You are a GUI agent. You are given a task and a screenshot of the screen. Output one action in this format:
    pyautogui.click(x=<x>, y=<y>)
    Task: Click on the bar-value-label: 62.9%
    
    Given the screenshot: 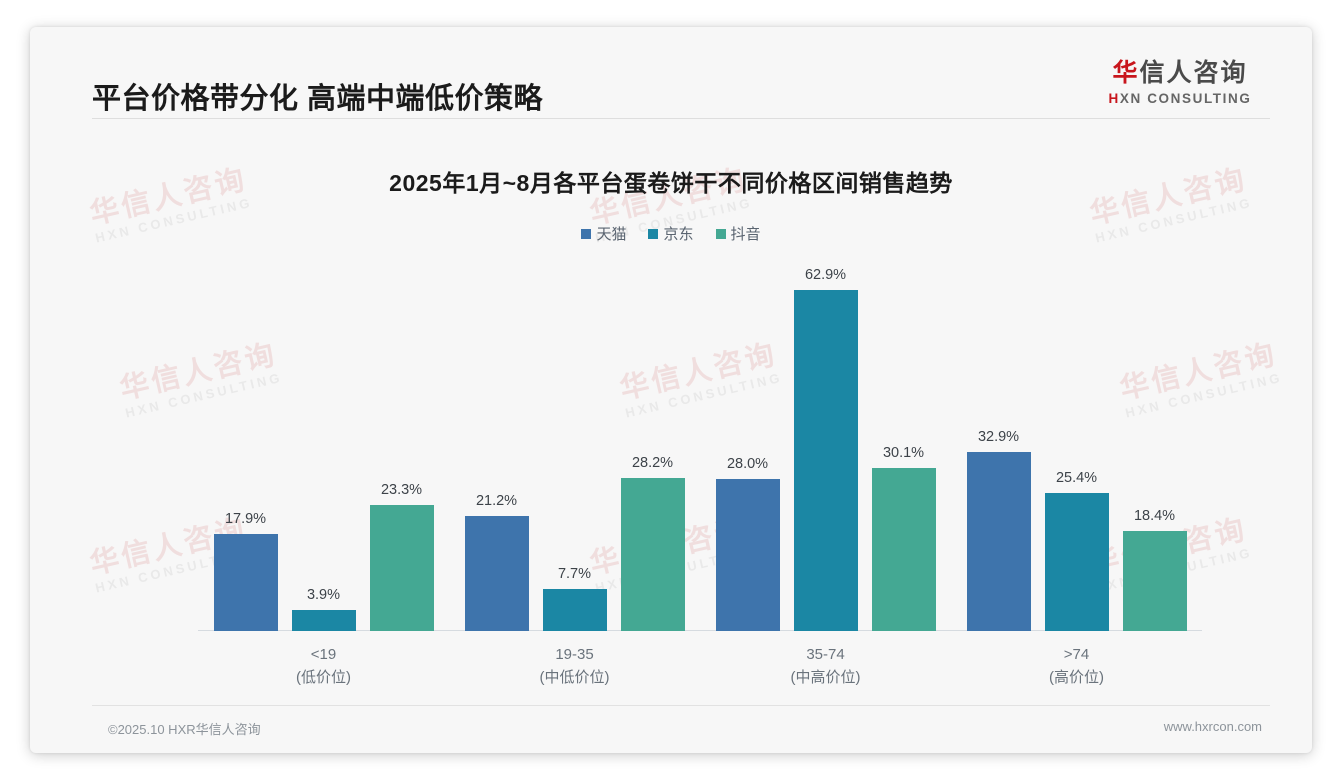 What is the action you would take?
    pyautogui.click(x=825, y=275)
    